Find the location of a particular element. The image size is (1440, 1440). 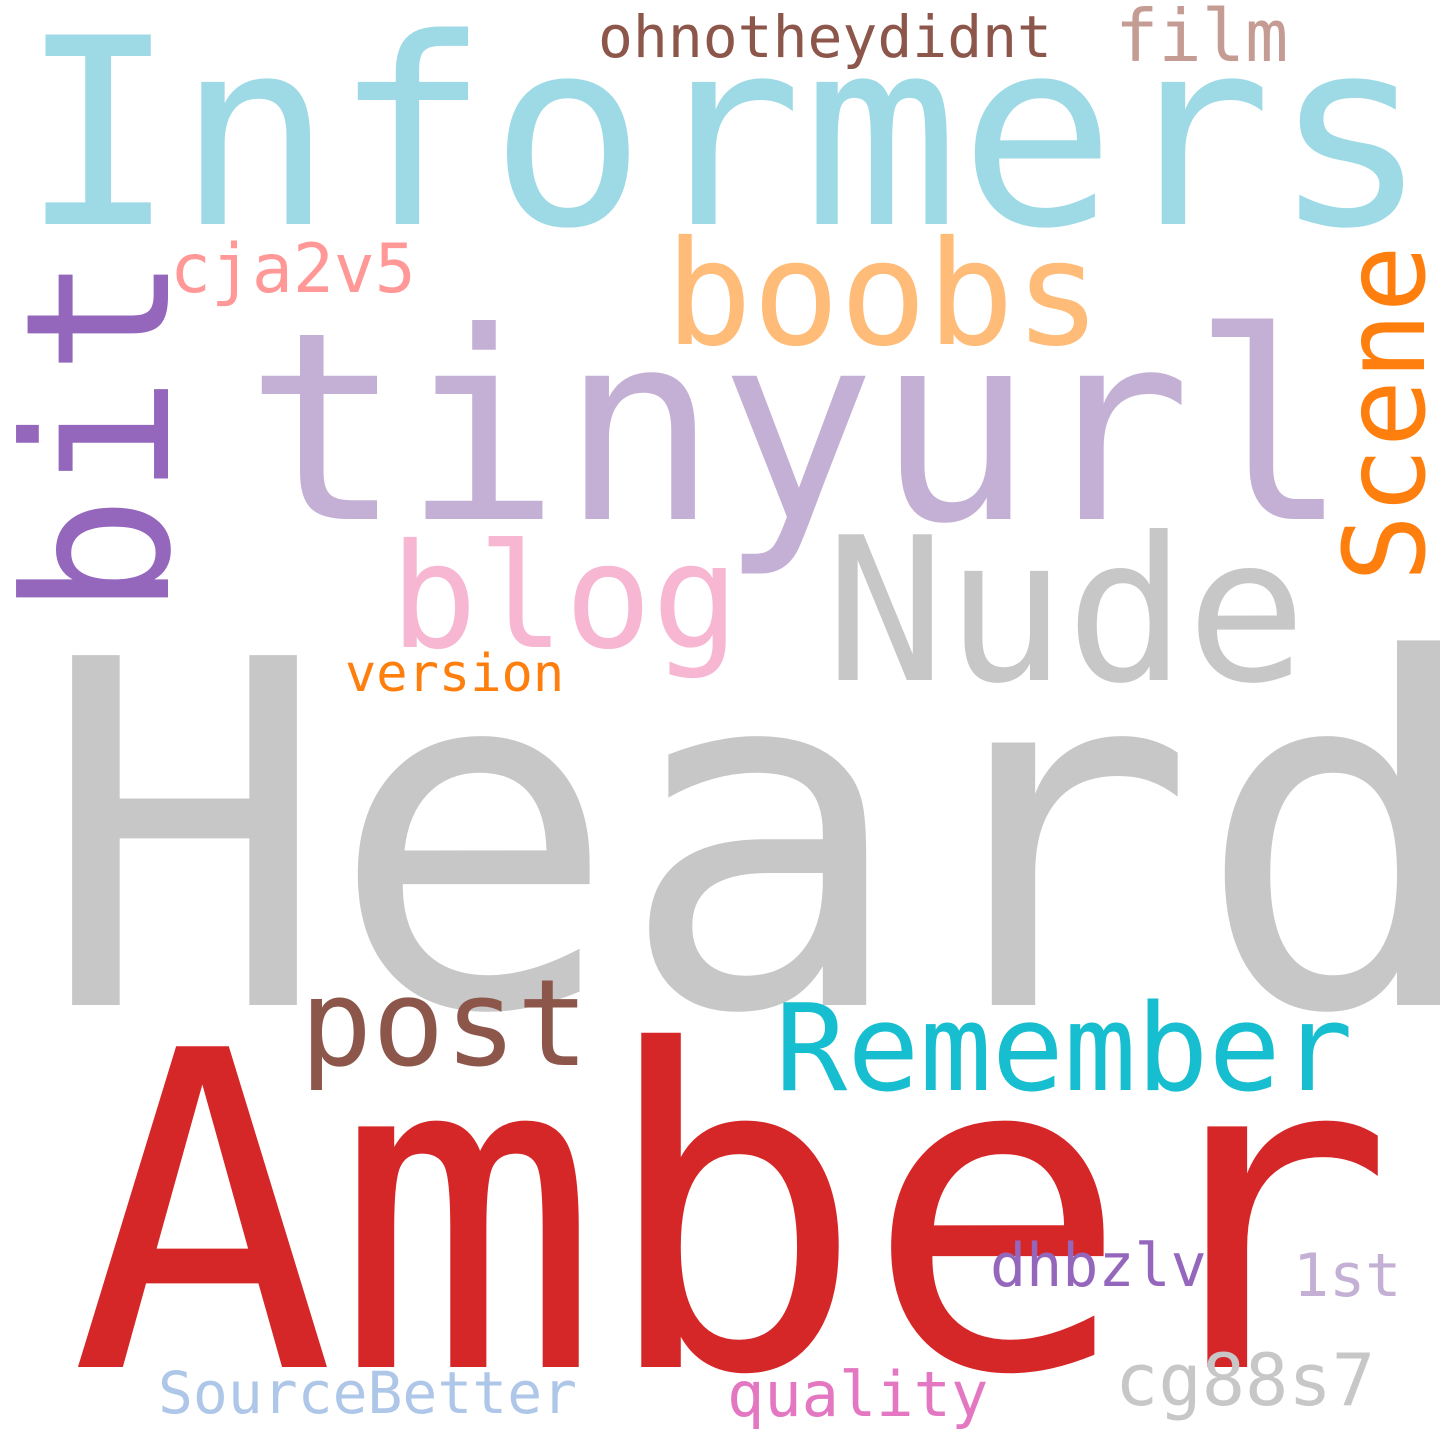

word-scene: Scene is located at coordinates (1380, 414).